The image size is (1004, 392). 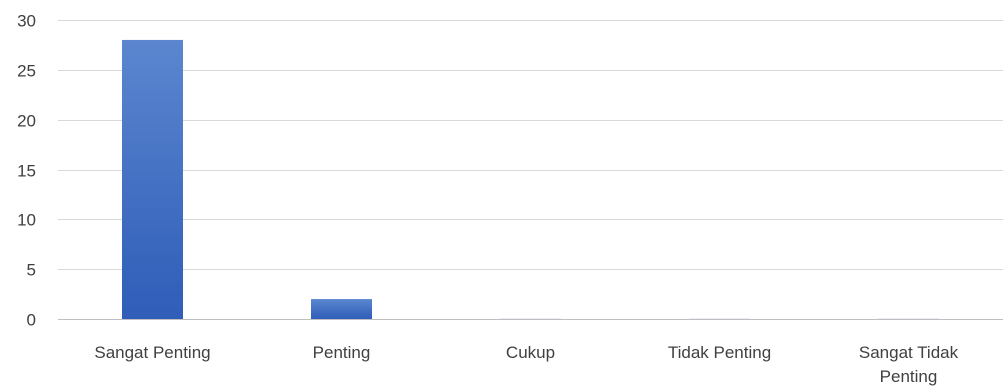 I want to click on x-tick-label-line: Tidak Penting, so click(x=719, y=352).